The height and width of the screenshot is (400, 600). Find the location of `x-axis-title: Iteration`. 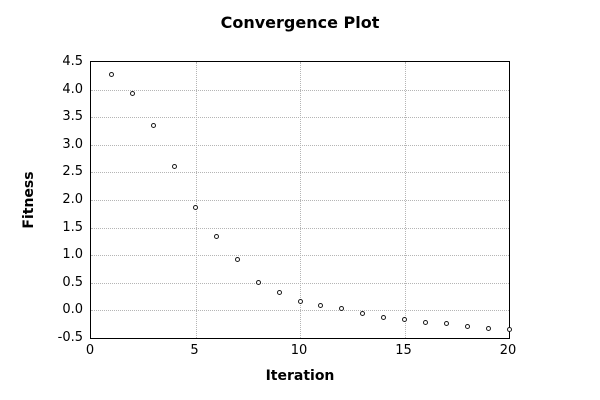

x-axis-title: Iteration is located at coordinates (300, 376).